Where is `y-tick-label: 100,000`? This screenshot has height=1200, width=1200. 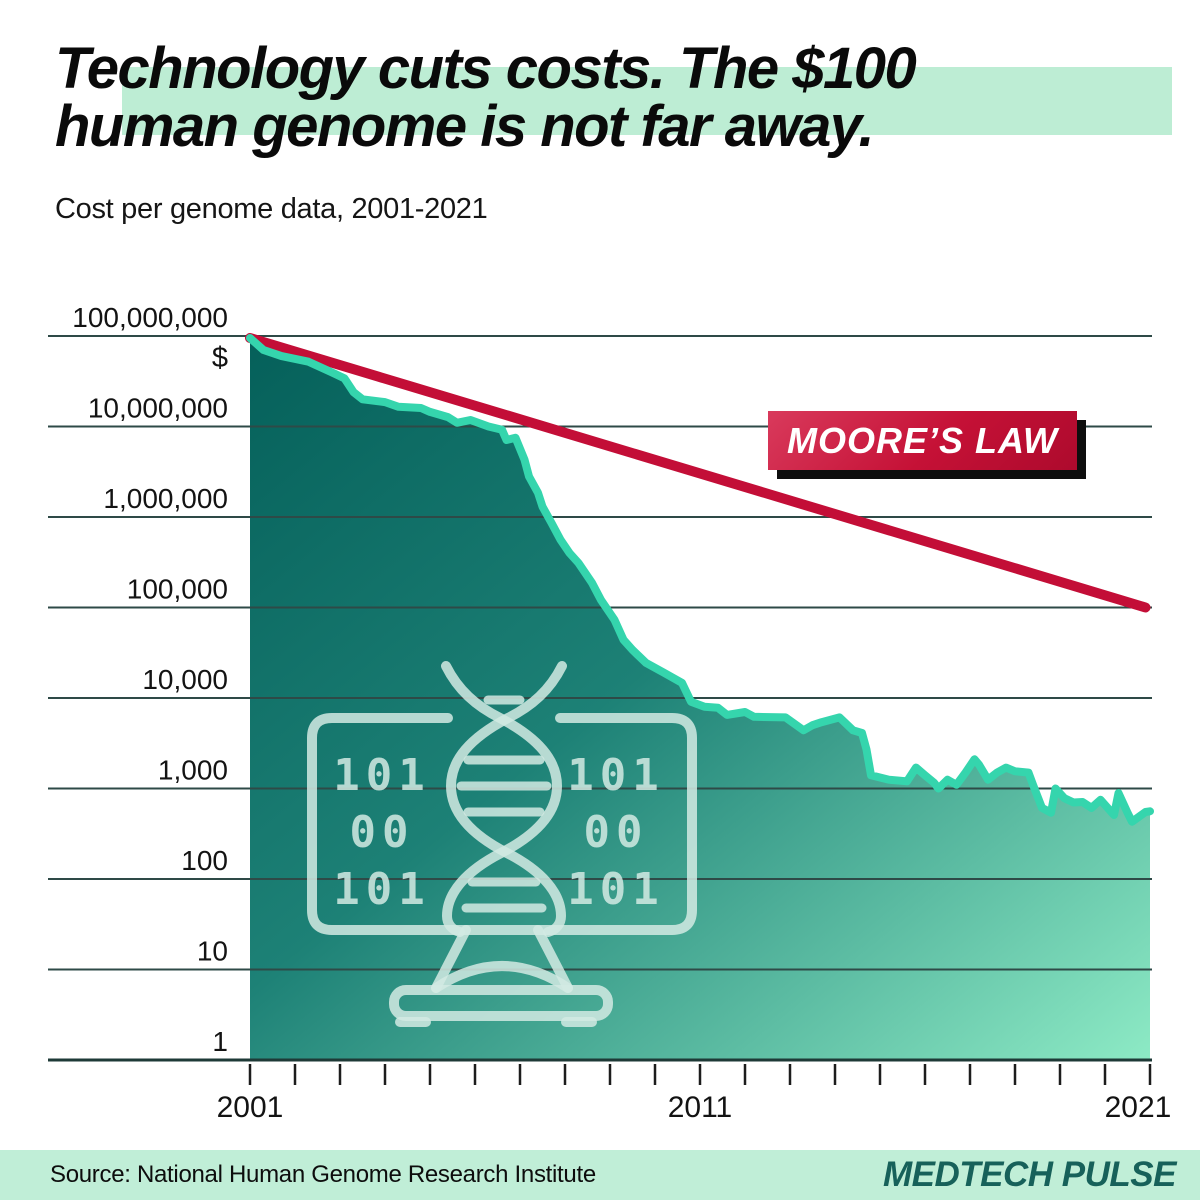 y-tick-label: 100,000 is located at coordinates (177, 589).